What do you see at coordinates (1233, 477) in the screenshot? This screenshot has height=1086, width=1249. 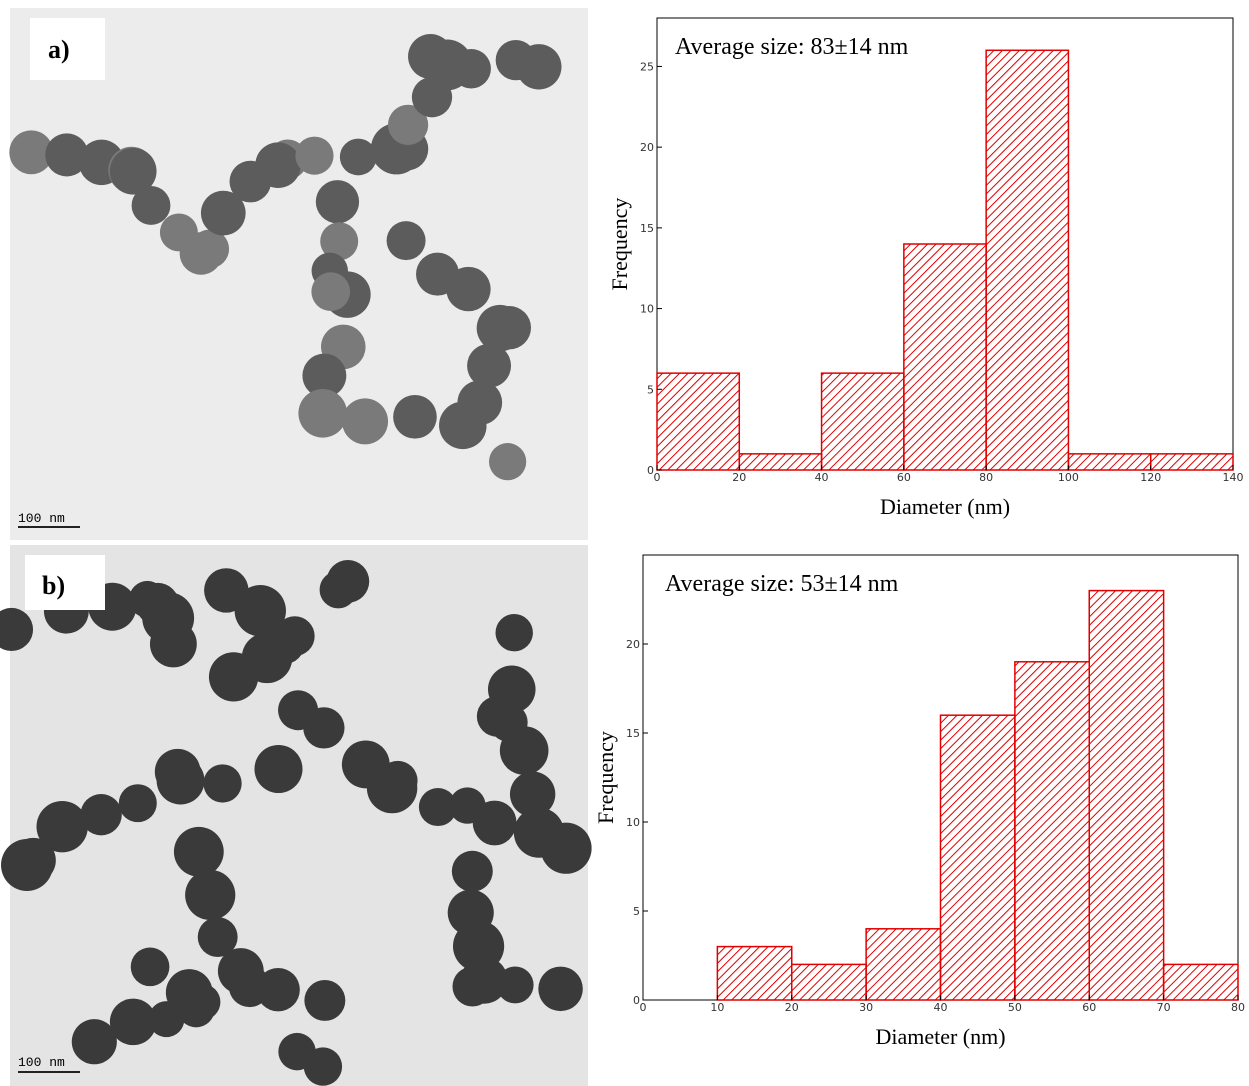 I see `x-tick-label: 140` at bounding box center [1233, 477].